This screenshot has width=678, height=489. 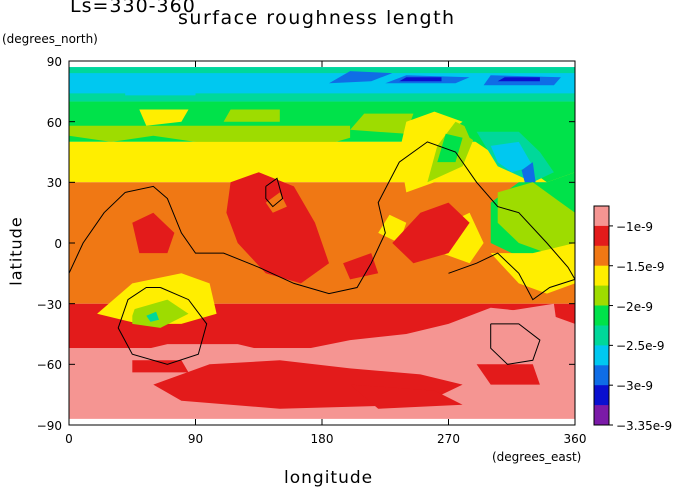 I want to click on topo-line-hellas, so click(x=162, y=326).